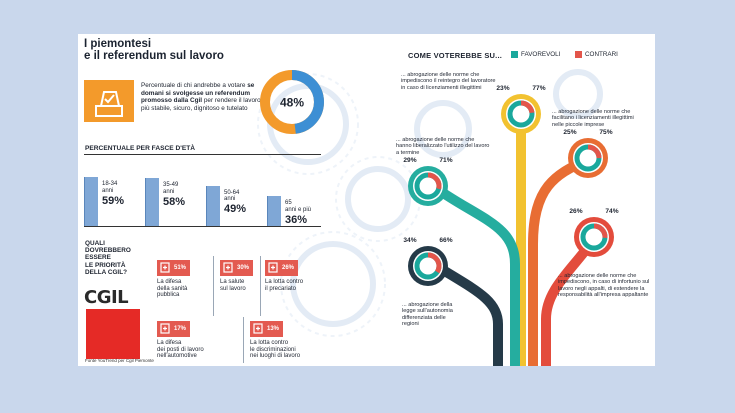 This screenshot has height=413, width=735. I want to click on contrari-percent: 26%, so click(575, 211).